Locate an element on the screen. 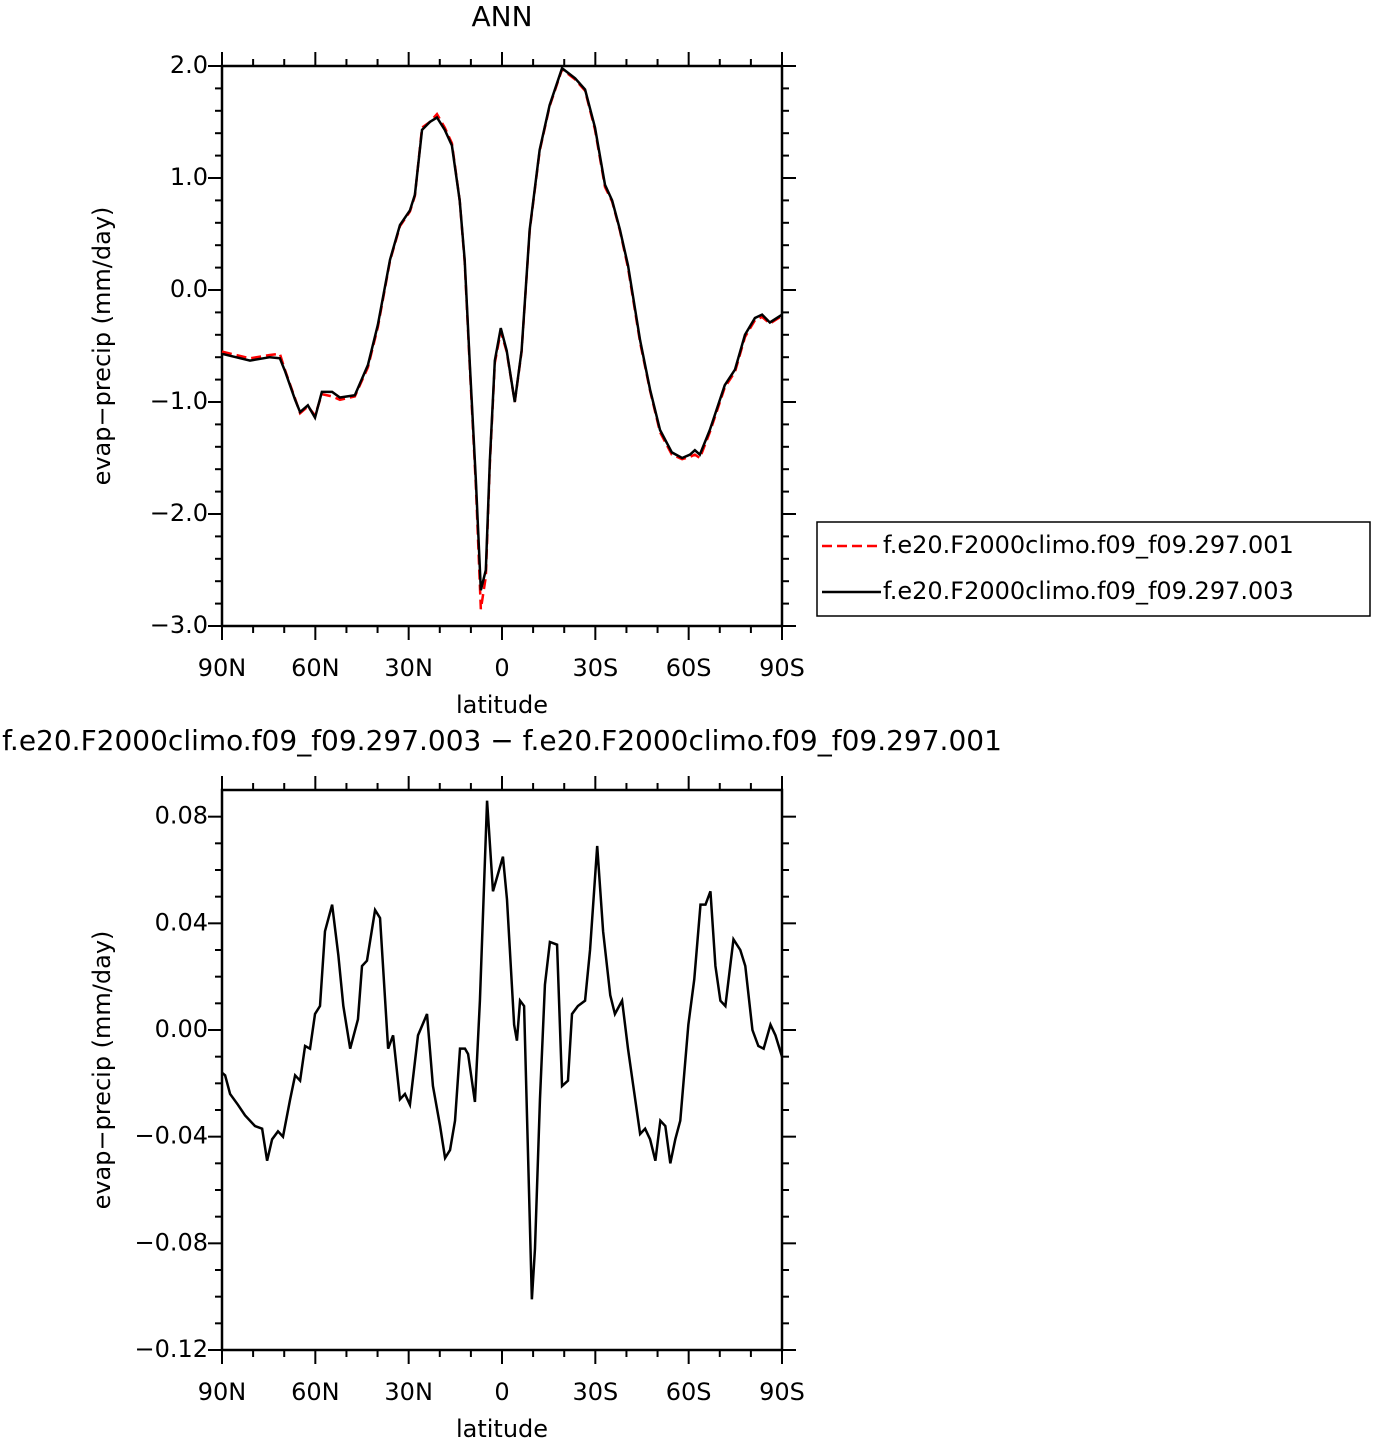 The width and height of the screenshot is (1377, 1445). chart-title: ANN is located at coordinates (501, 16).